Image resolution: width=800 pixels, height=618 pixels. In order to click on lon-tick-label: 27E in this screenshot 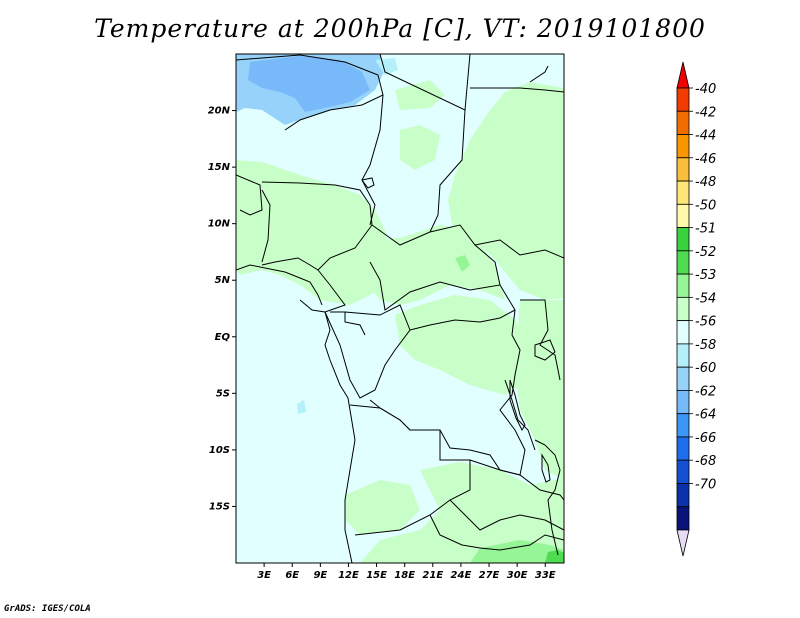, I will do `click(489, 575)`.